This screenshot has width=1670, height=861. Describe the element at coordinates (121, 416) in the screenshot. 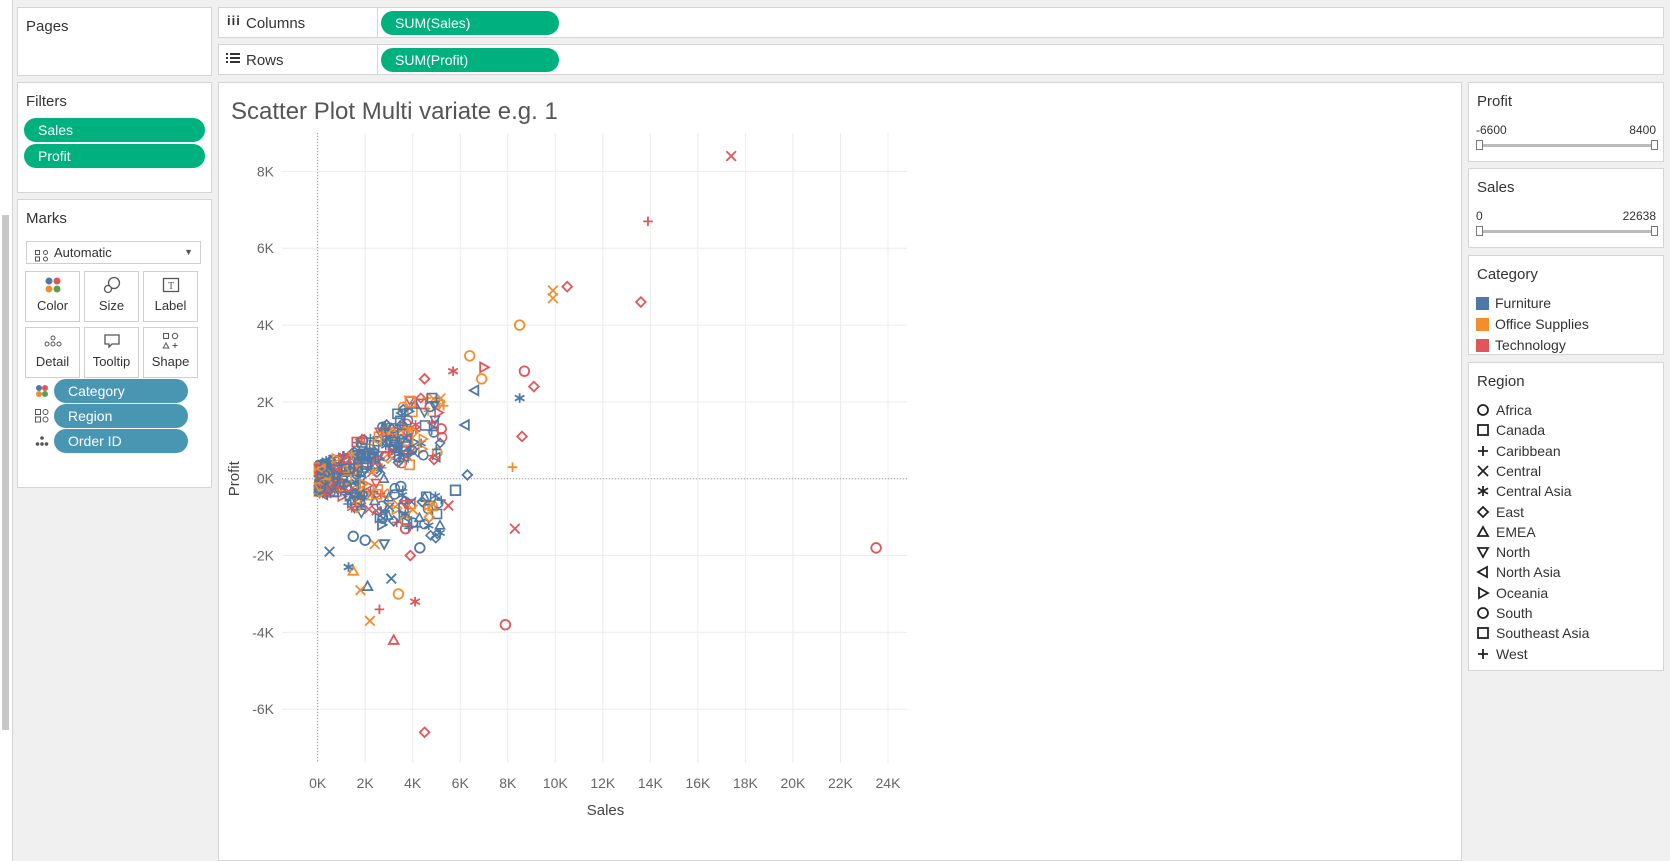

I see `marks-region-pill: Region` at that location.